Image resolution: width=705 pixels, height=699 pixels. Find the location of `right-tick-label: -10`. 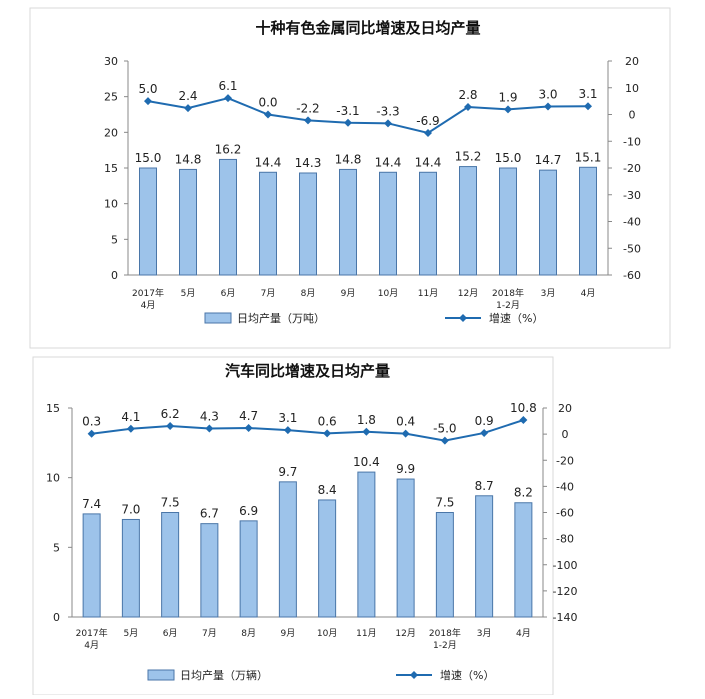

right-tick-label: -10 is located at coordinates (632, 141).